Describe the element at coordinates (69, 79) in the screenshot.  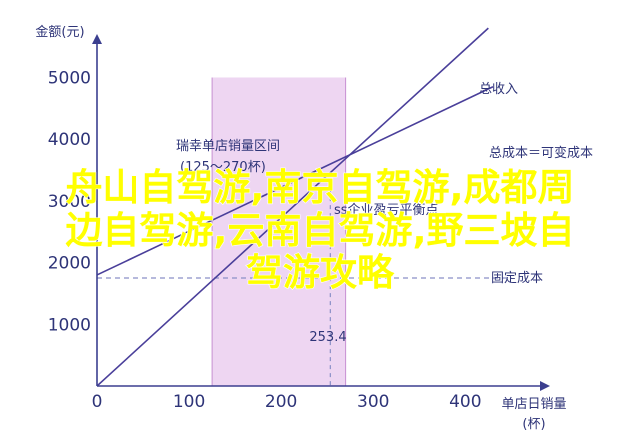
I see `y-tick-label: 5000` at that location.